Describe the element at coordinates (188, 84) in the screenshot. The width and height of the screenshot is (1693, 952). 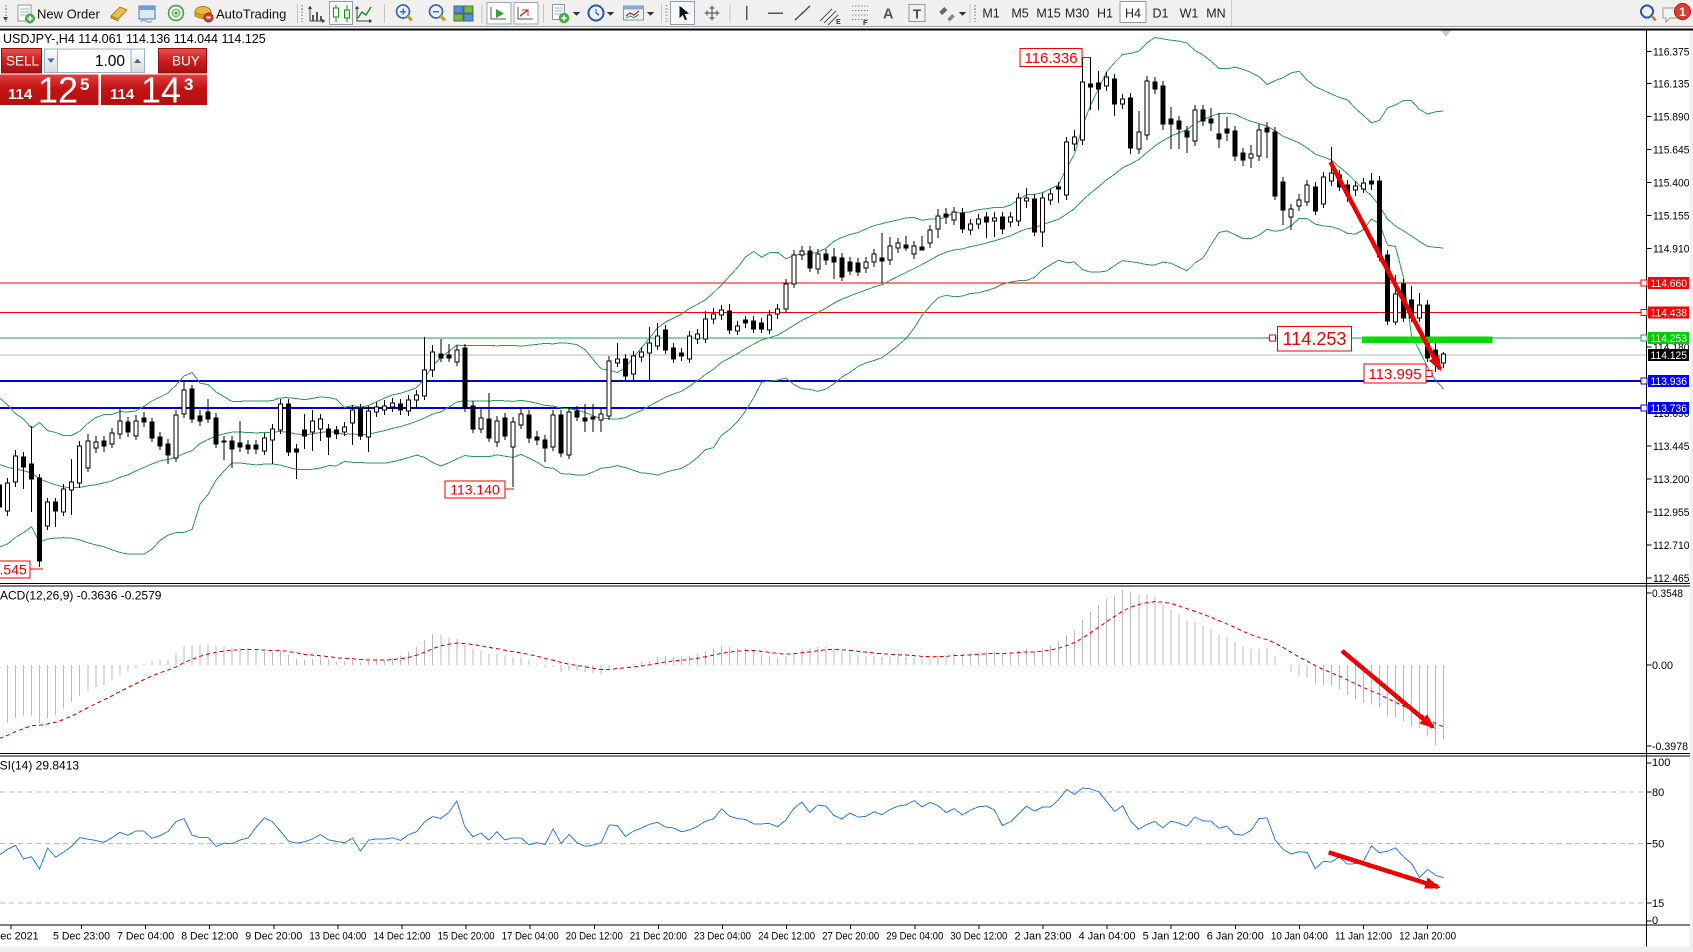
I see `svg-text: 3` at that location.